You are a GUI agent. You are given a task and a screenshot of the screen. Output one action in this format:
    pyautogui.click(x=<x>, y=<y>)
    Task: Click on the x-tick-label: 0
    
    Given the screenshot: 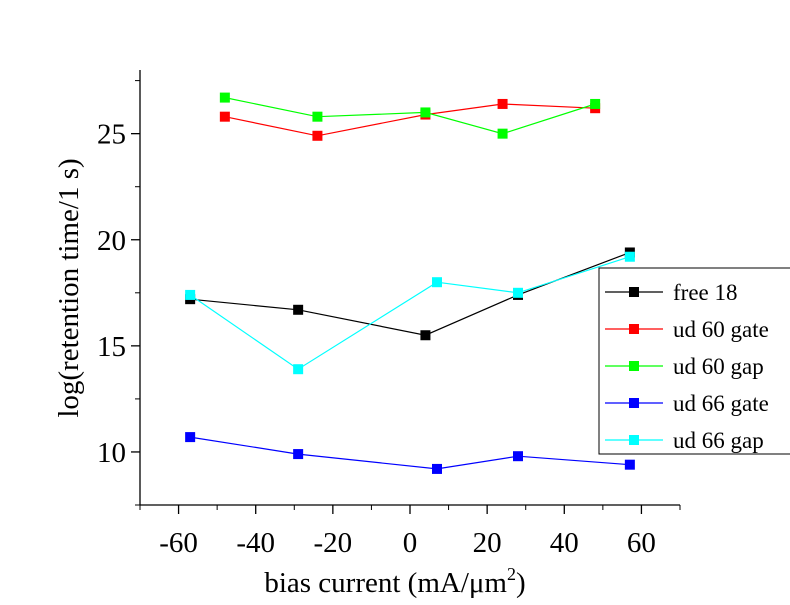 What is the action you would take?
    pyautogui.click(x=410, y=543)
    